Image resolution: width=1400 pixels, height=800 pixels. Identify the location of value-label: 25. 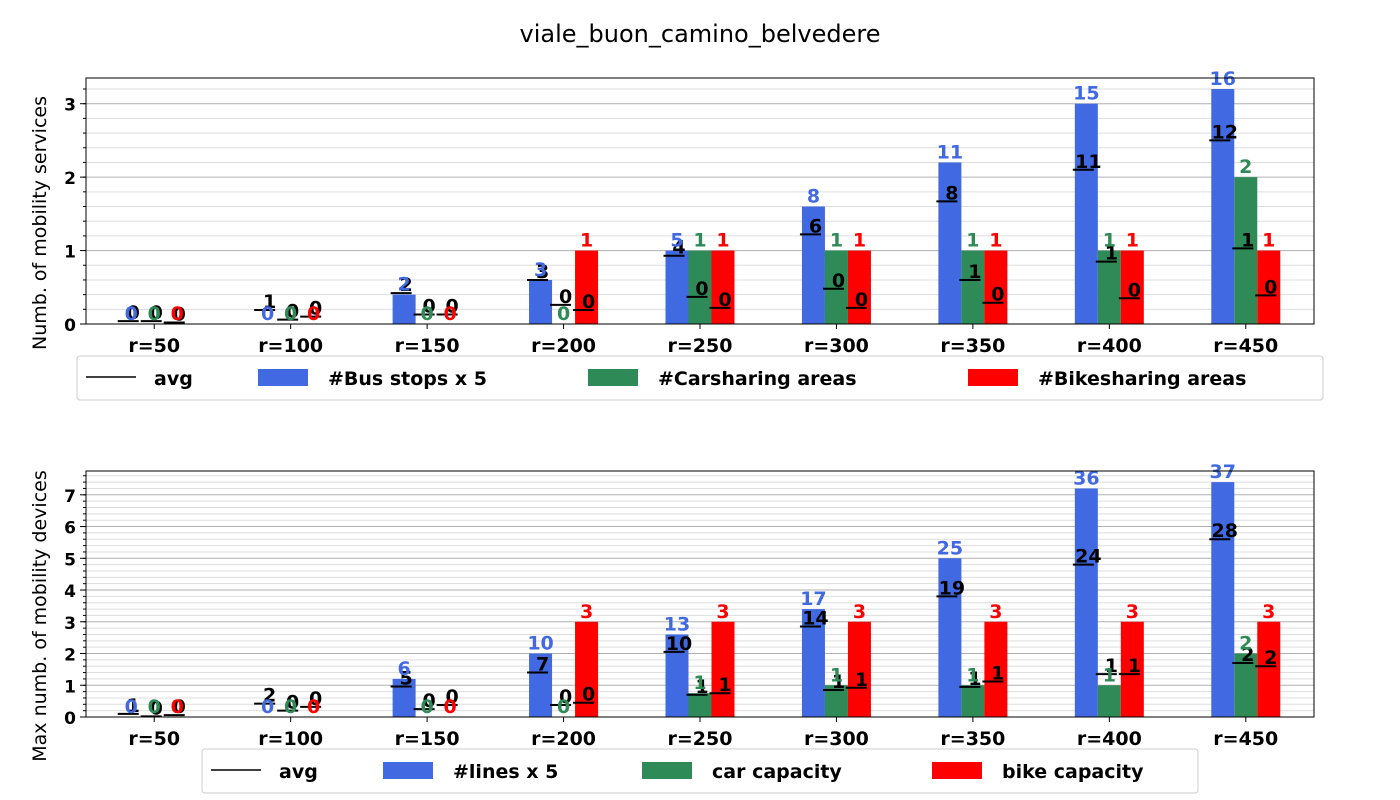
(950, 548).